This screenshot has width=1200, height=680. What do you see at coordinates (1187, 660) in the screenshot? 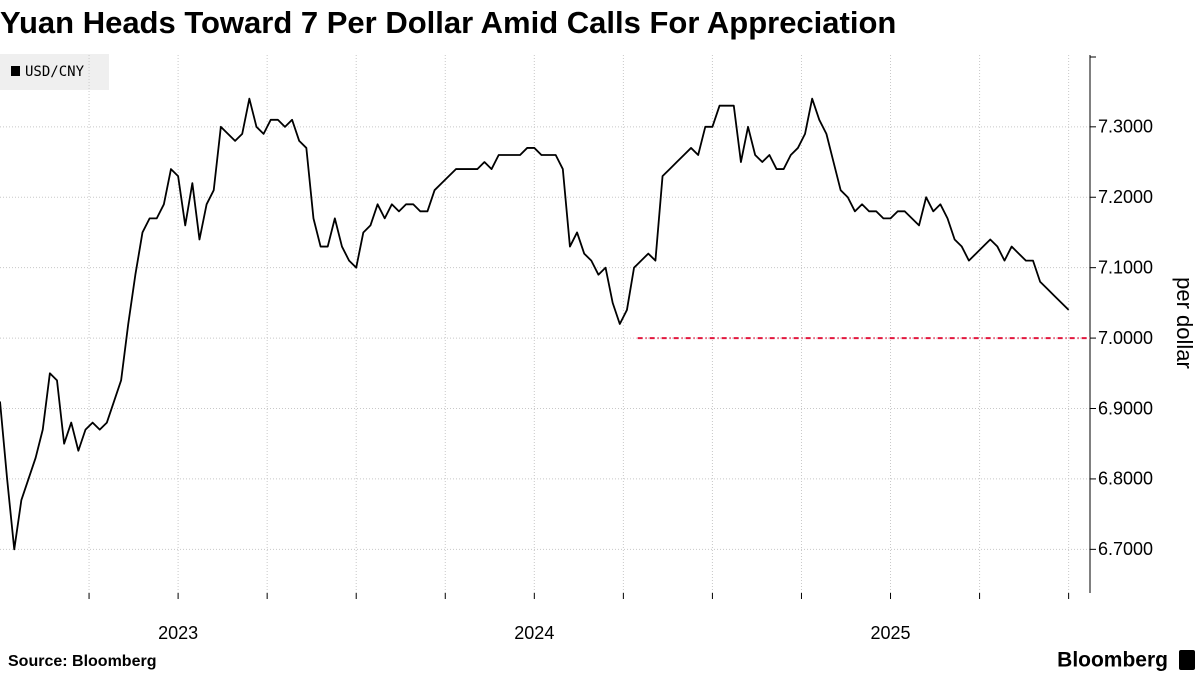
I see `brand-icon` at bounding box center [1187, 660].